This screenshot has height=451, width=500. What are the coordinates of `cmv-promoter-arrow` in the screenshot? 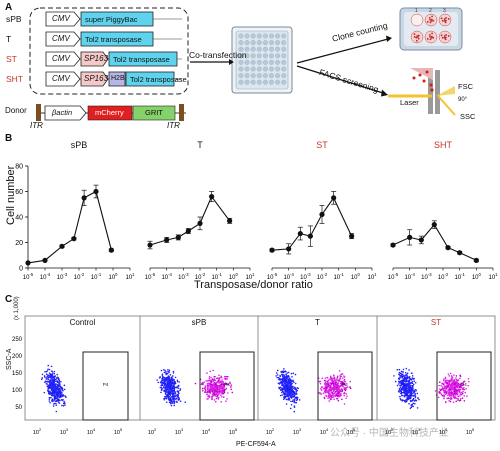 It's located at (63, 19).